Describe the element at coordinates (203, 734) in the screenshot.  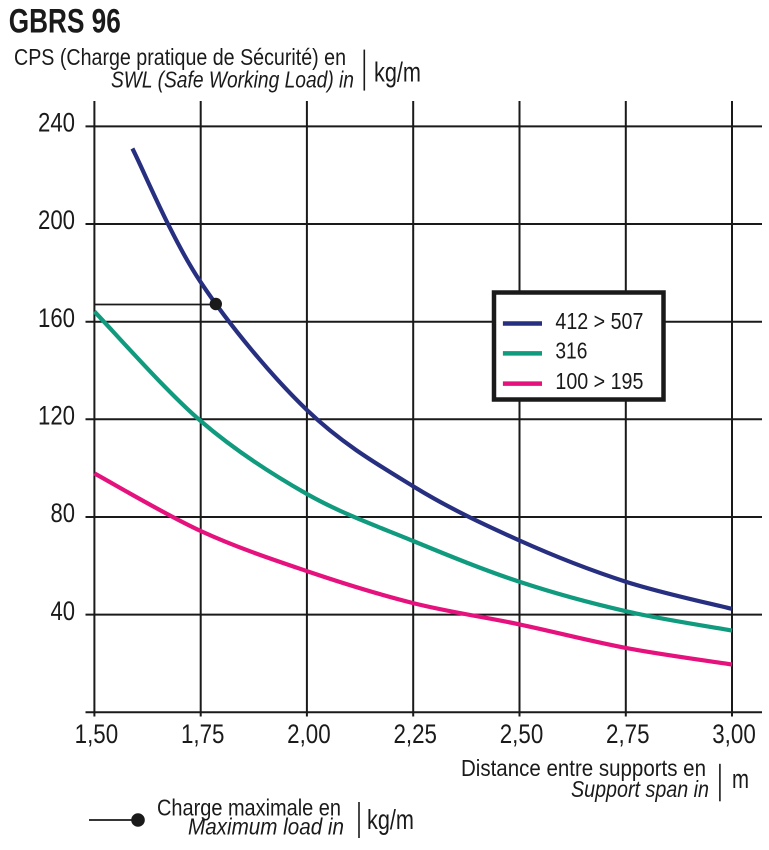
I see `svg-text: 1,75` at that location.